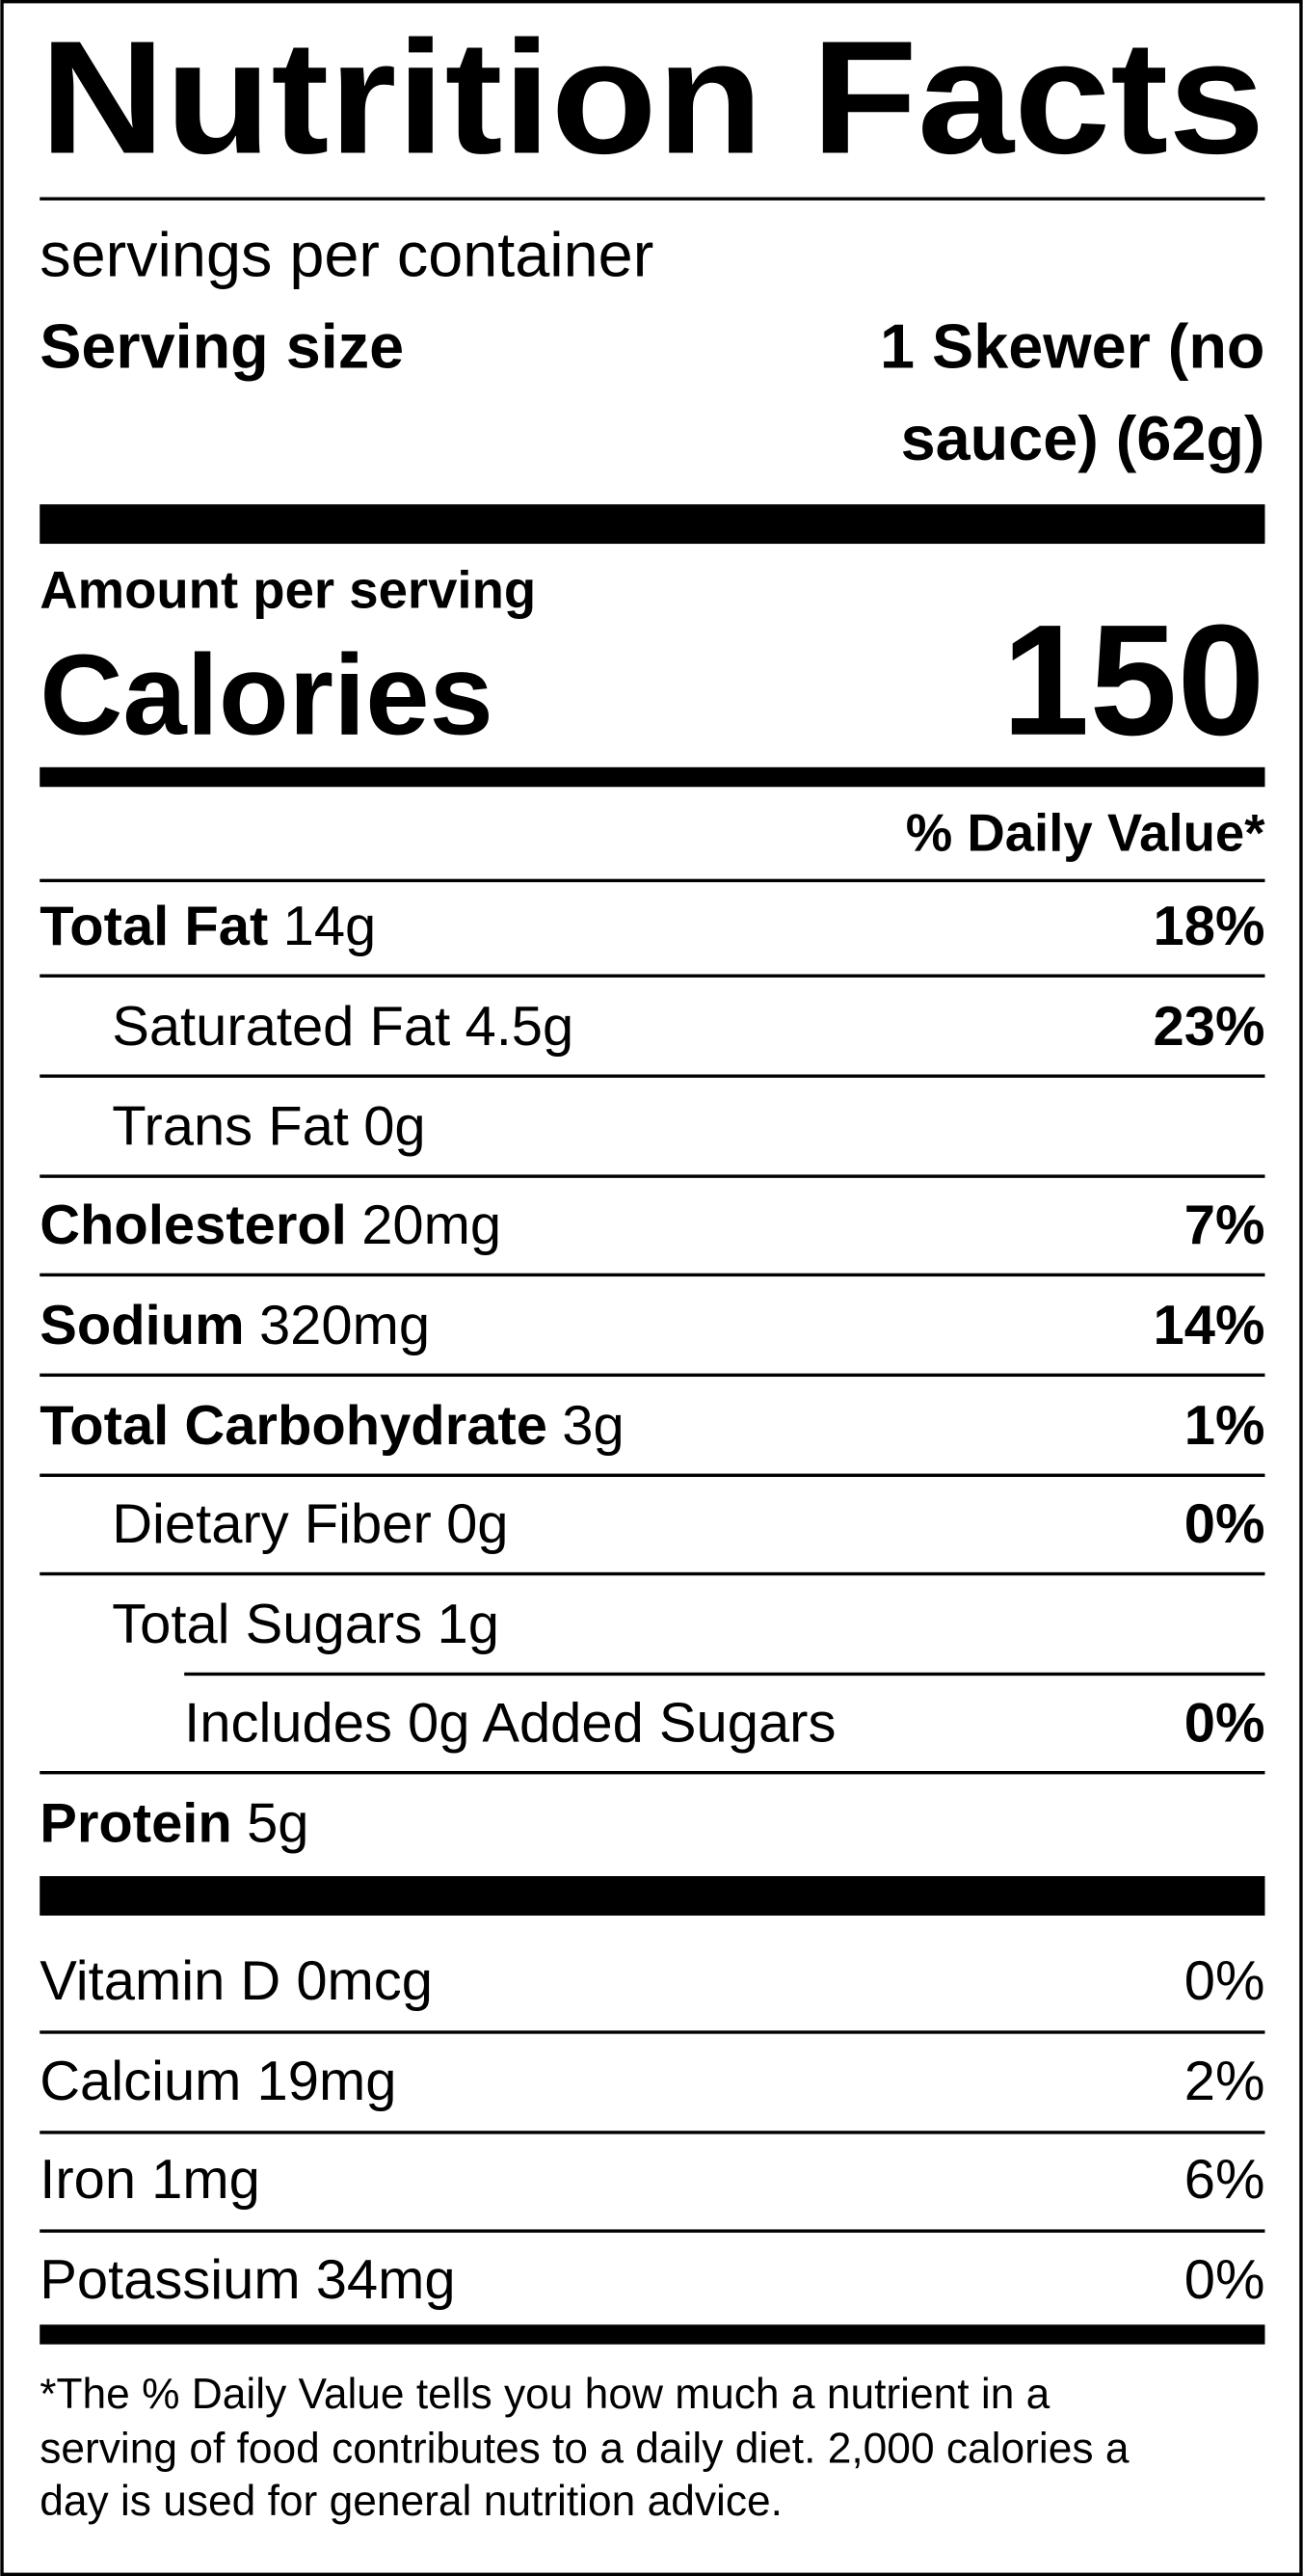 This screenshot has width=1303, height=2576. What do you see at coordinates (266, 696) in the screenshot?
I see `calories-label: Calories` at bounding box center [266, 696].